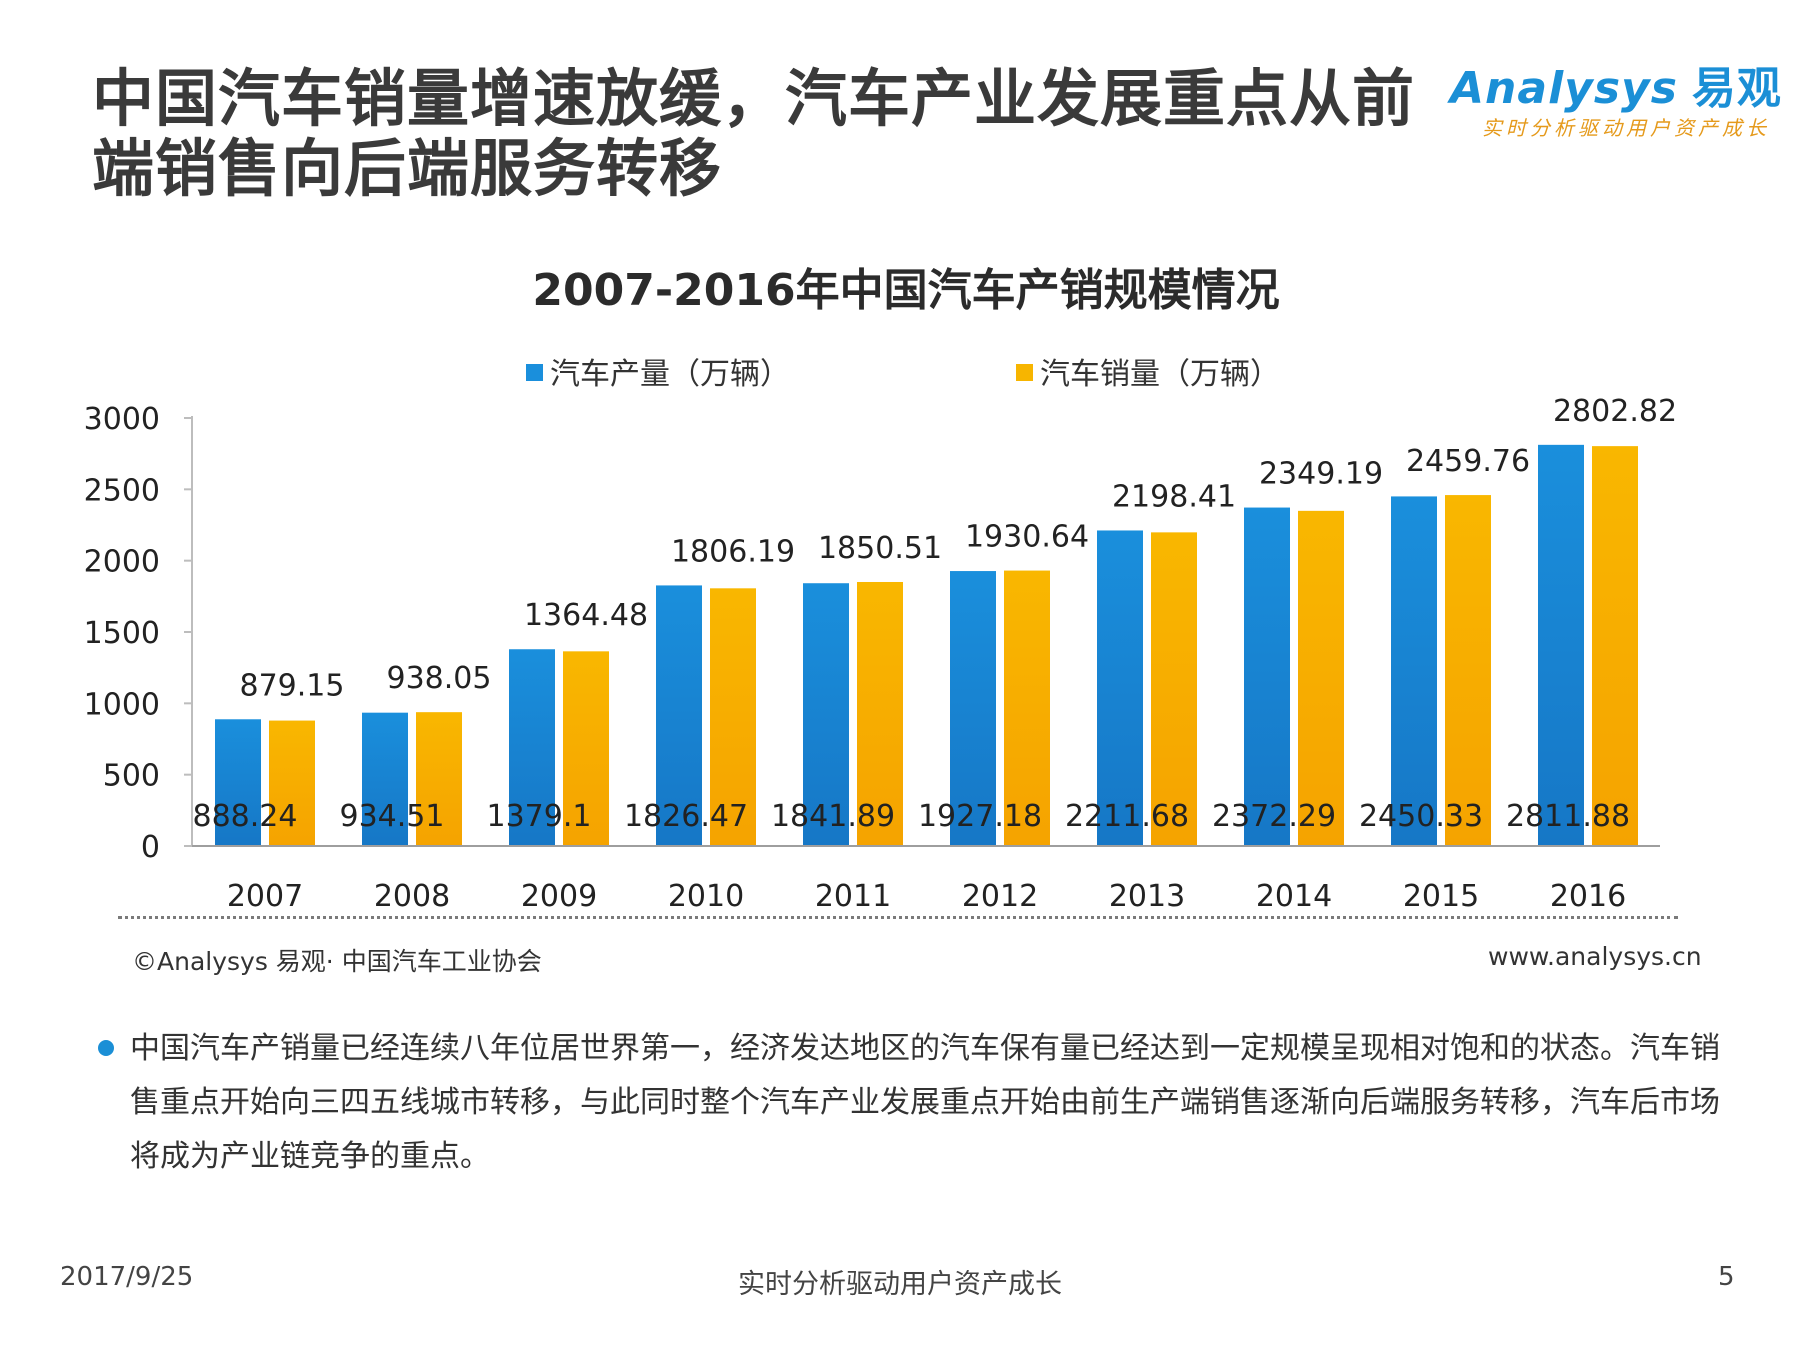 The image size is (1800, 1350). What do you see at coordinates (900, 1284) in the screenshot?
I see `footer-slogan: 实时分析驱动用户资产成长` at bounding box center [900, 1284].